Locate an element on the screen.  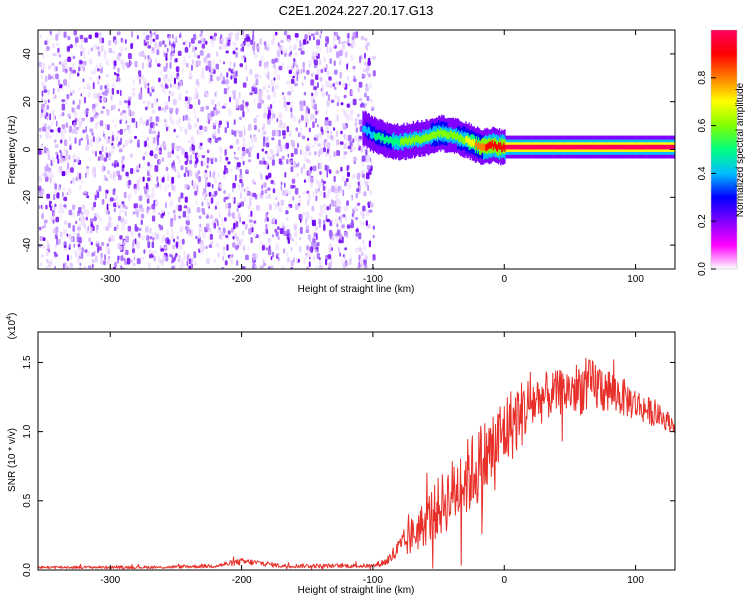
spectrogram-x-tick-label: -100 is located at coordinates (373, 279).